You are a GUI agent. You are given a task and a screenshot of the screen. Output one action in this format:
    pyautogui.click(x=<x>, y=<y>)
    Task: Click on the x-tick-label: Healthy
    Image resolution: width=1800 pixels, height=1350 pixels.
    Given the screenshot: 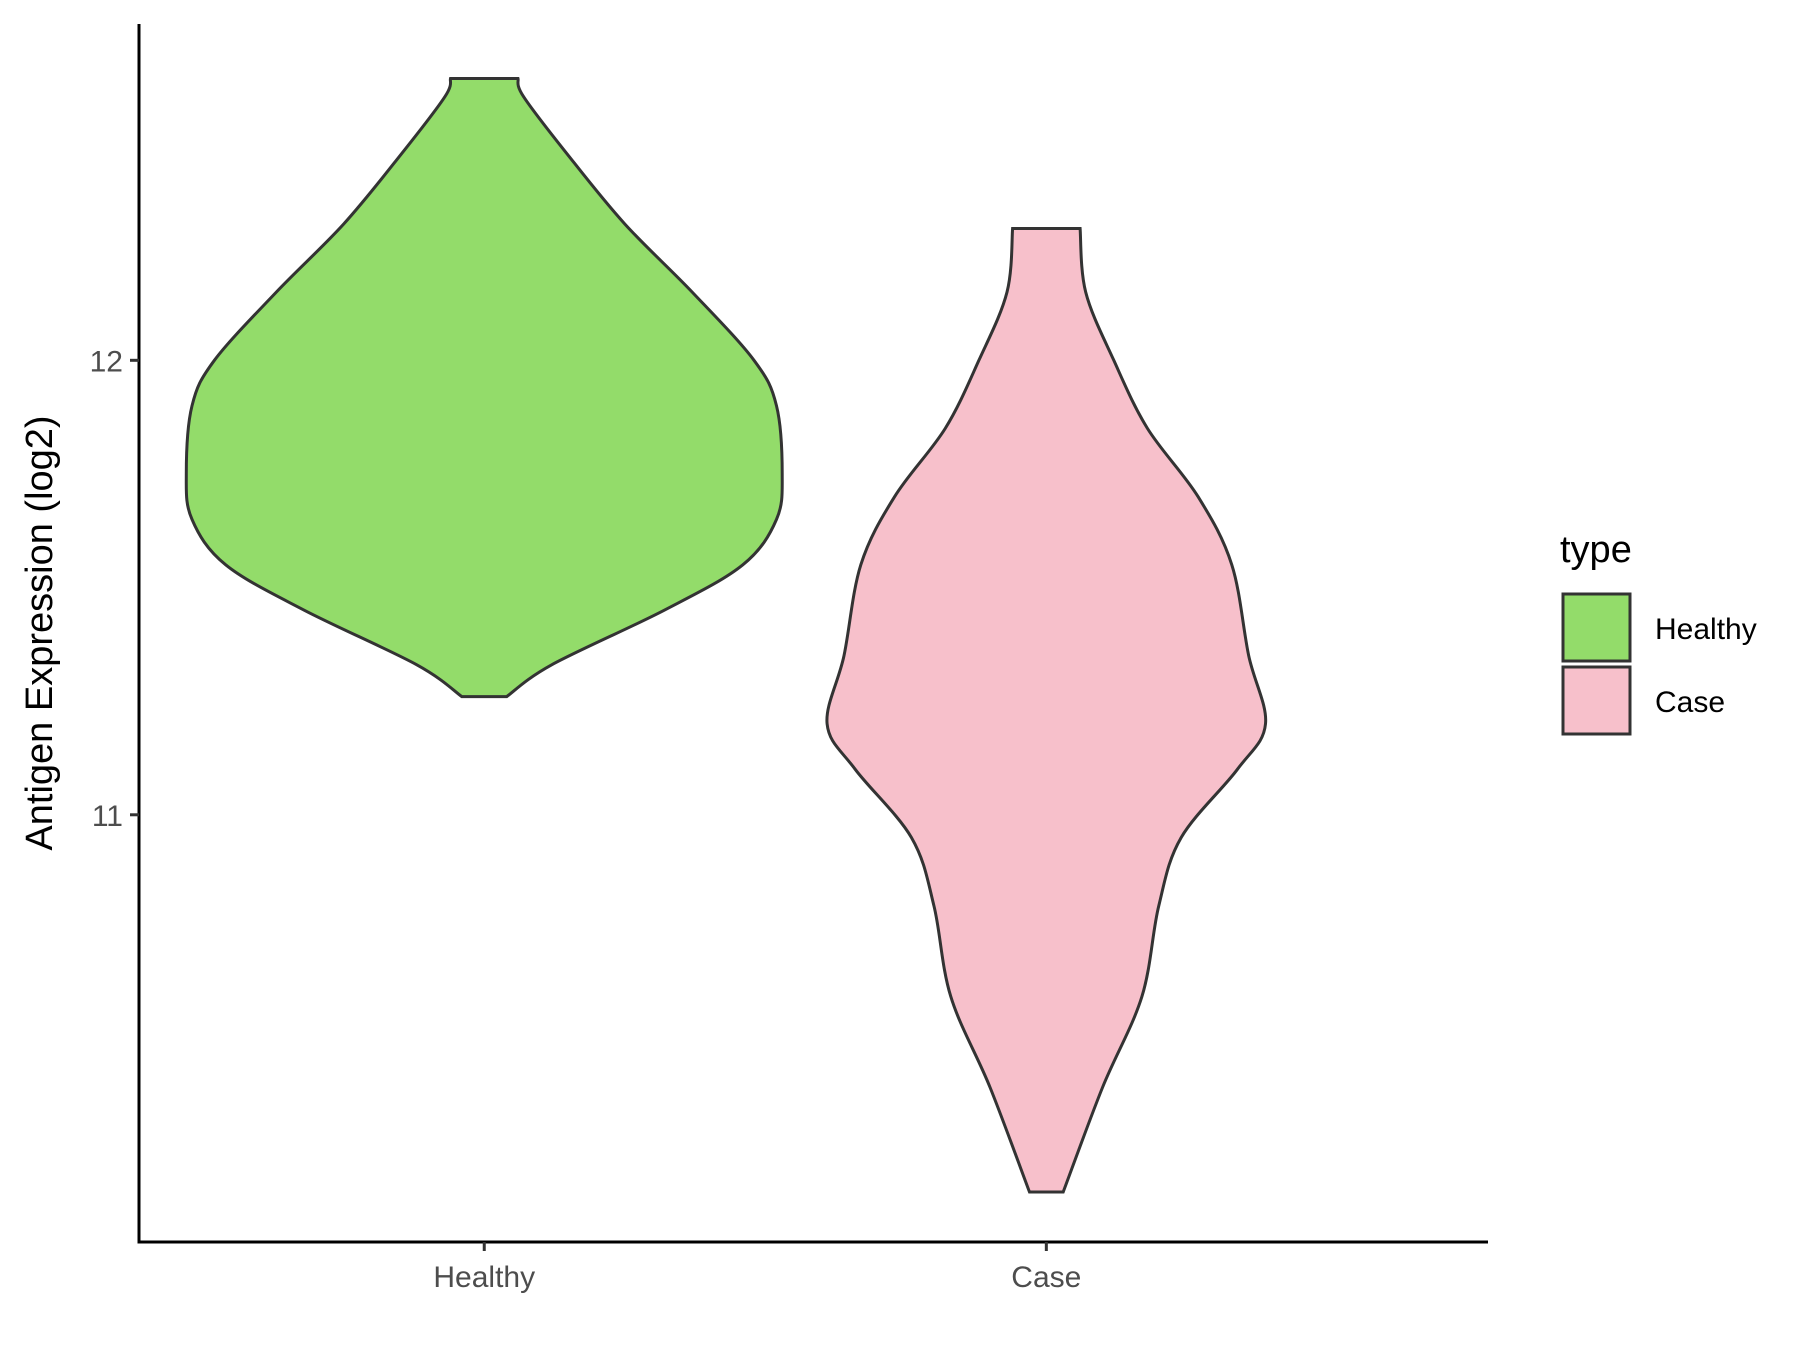 What is the action you would take?
    pyautogui.click(x=484, y=1277)
    